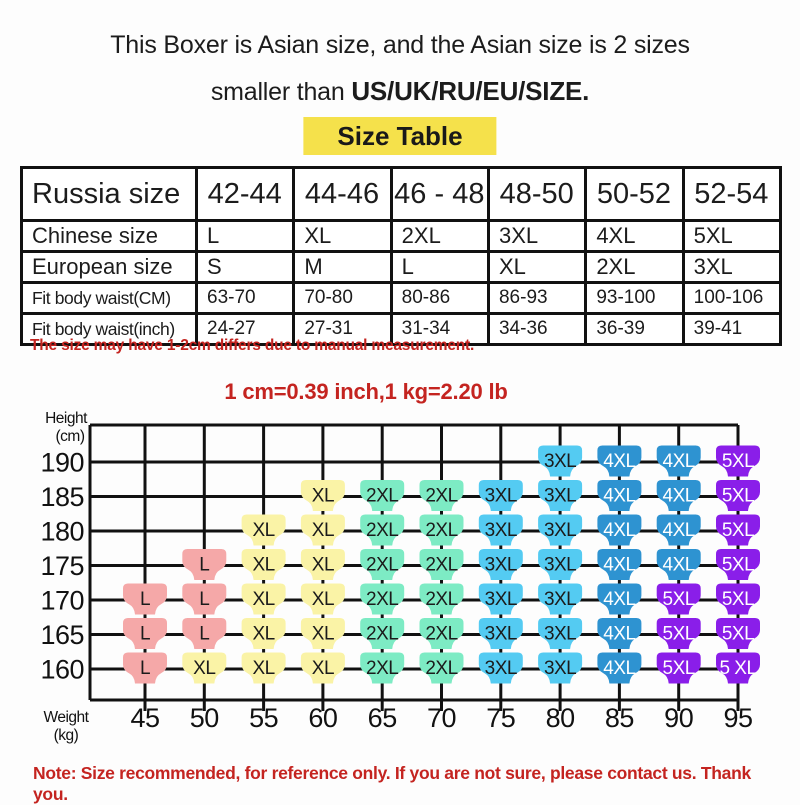 Image resolution: width=800 pixels, height=805 pixels. Describe the element at coordinates (342, 194) in the screenshot. I see `size-table-cell: 44-46` at that location.